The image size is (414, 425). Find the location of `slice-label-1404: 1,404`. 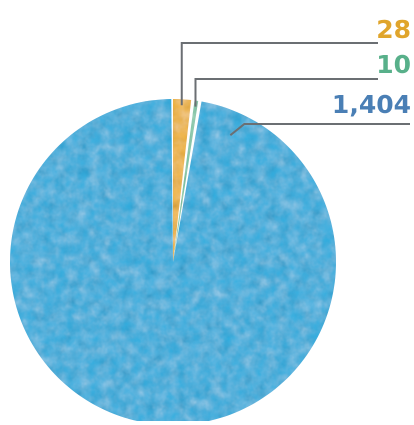

slice-label-1404: 1,404 is located at coordinates (371, 104).